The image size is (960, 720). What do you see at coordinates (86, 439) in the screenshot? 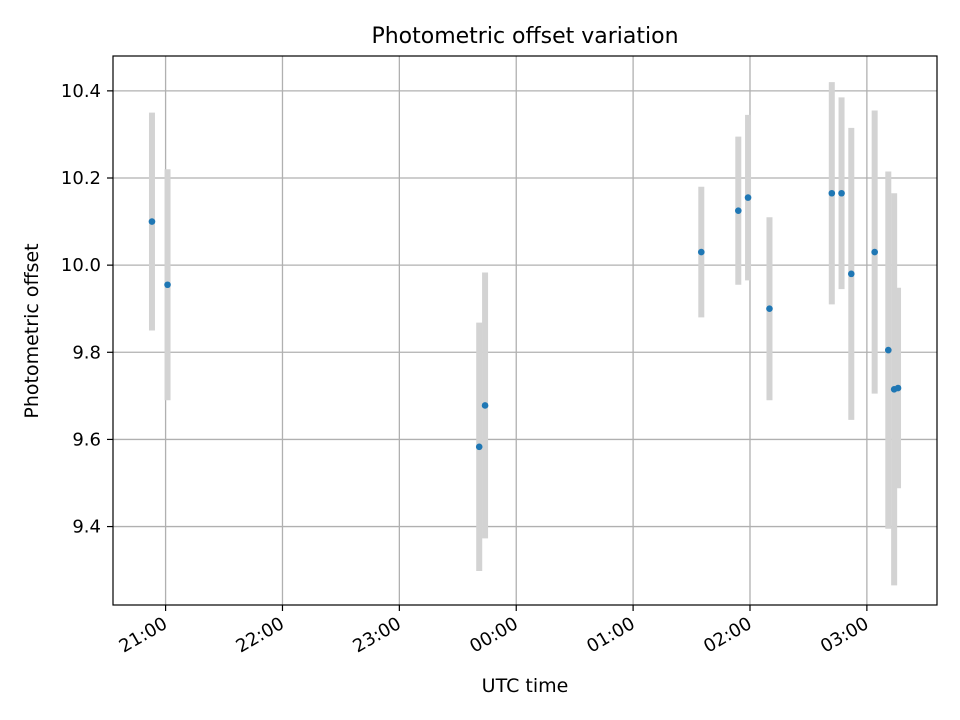
I see `y-tick-label: 9.6` at bounding box center [86, 439].